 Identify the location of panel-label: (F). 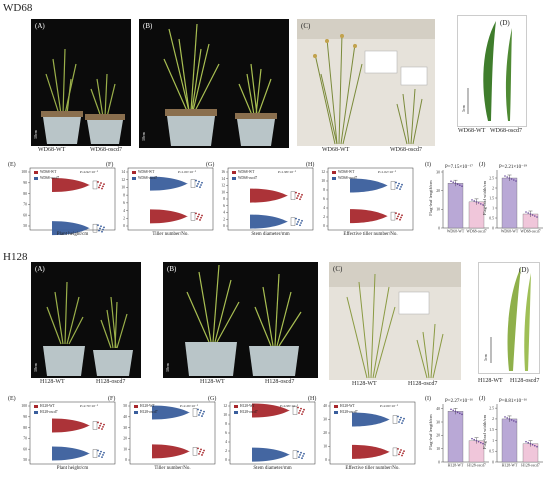
(112, 399).